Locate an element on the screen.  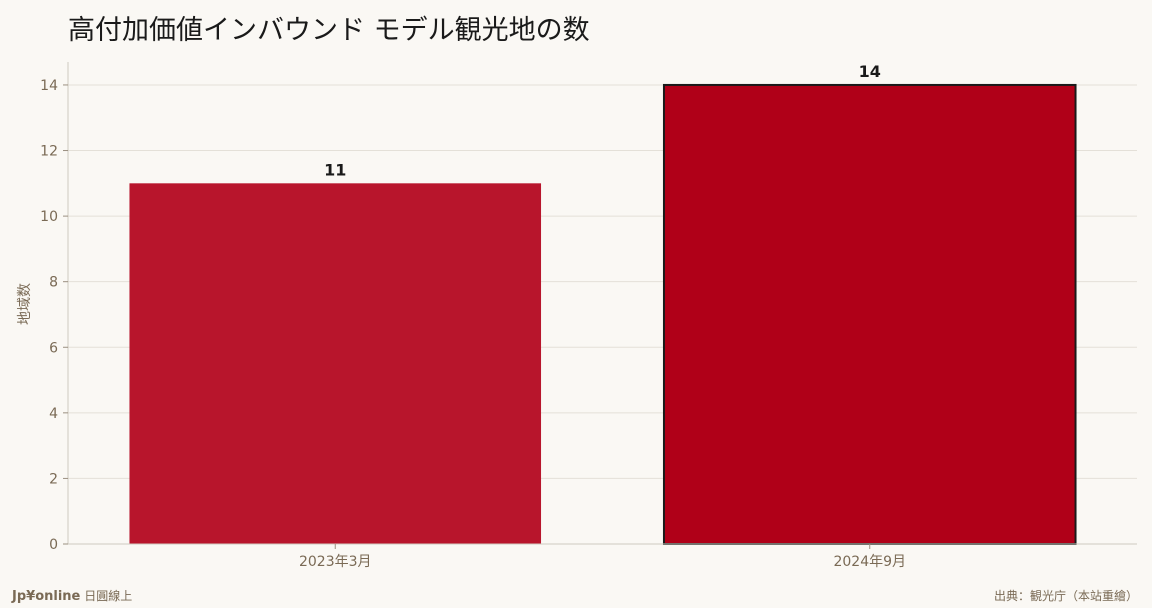
y-tick-label: 2 is located at coordinates (53, 479).